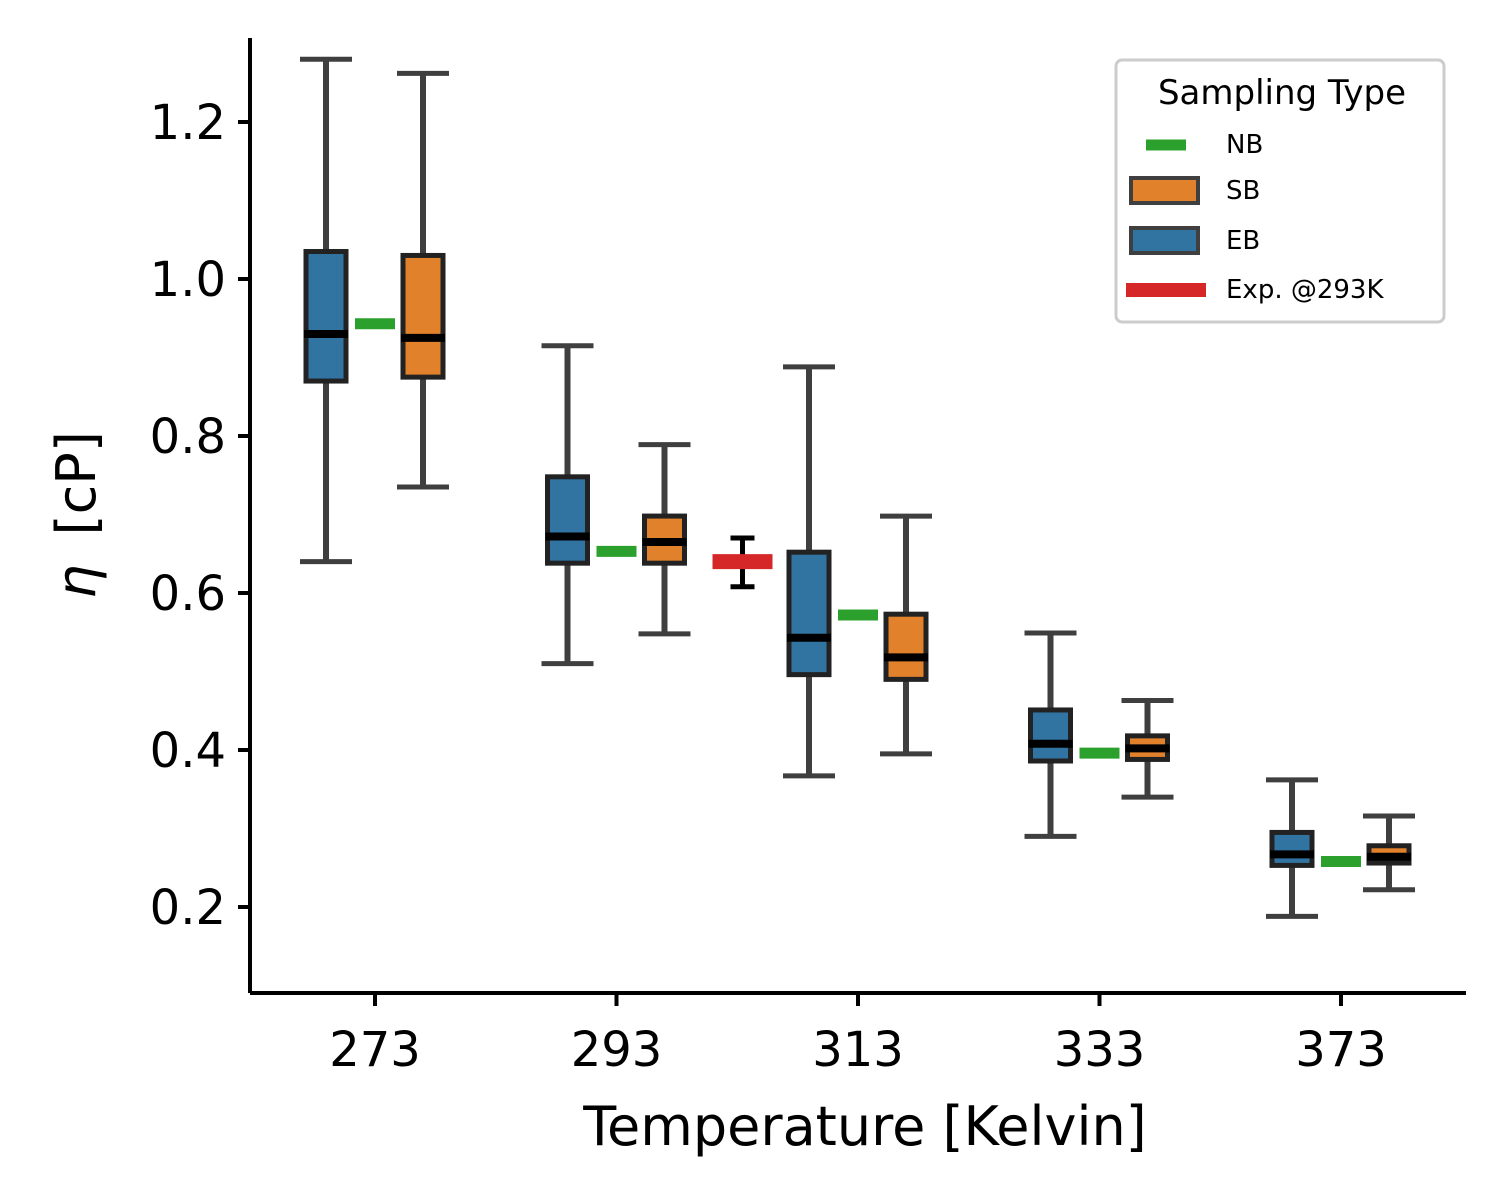 Image resolution: width=1511 pixels, height=1192 pixels. What do you see at coordinates (188, 751) in the screenshot?
I see `y-tick-label: 0.4` at bounding box center [188, 751].